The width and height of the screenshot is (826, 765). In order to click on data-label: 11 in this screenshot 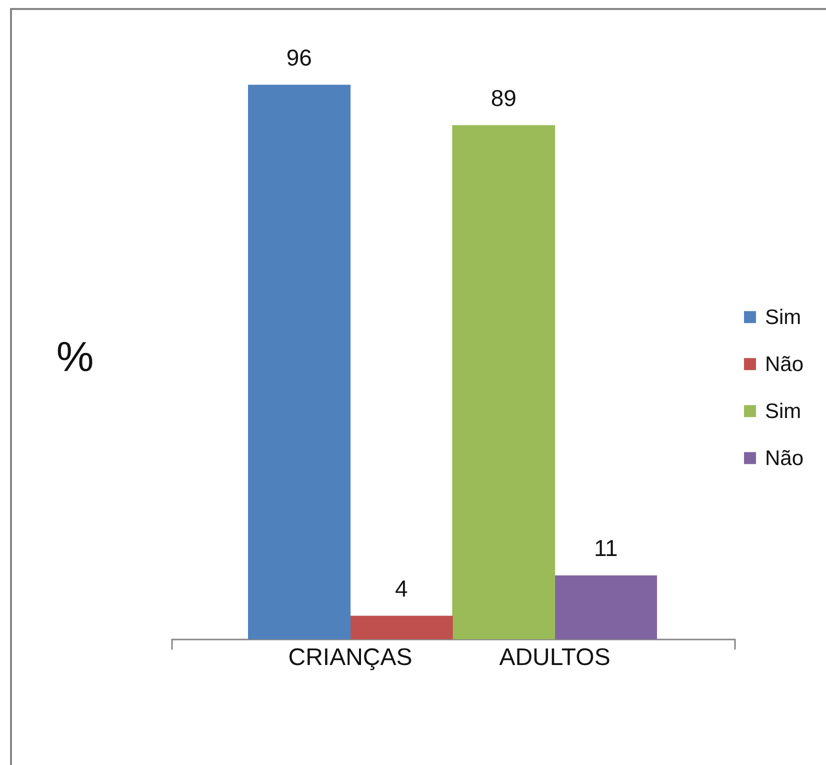, I will do `click(606, 548)`.